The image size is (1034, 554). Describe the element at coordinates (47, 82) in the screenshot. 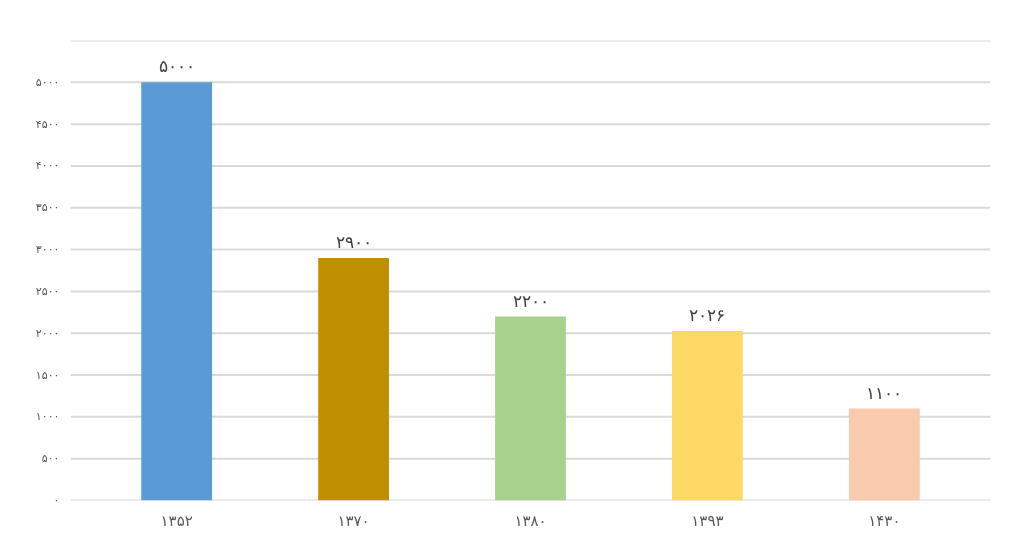

I see `y-tick-label: ۵۰۰۰` at that location.